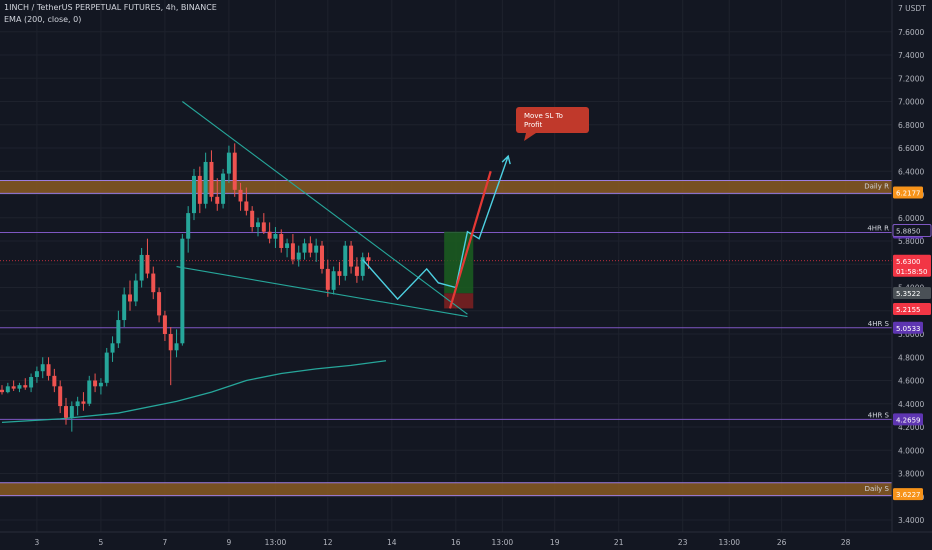 The width and height of the screenshot is (932, 550). I want to click on price-tick-label: 7.0000, so click(911, 102).